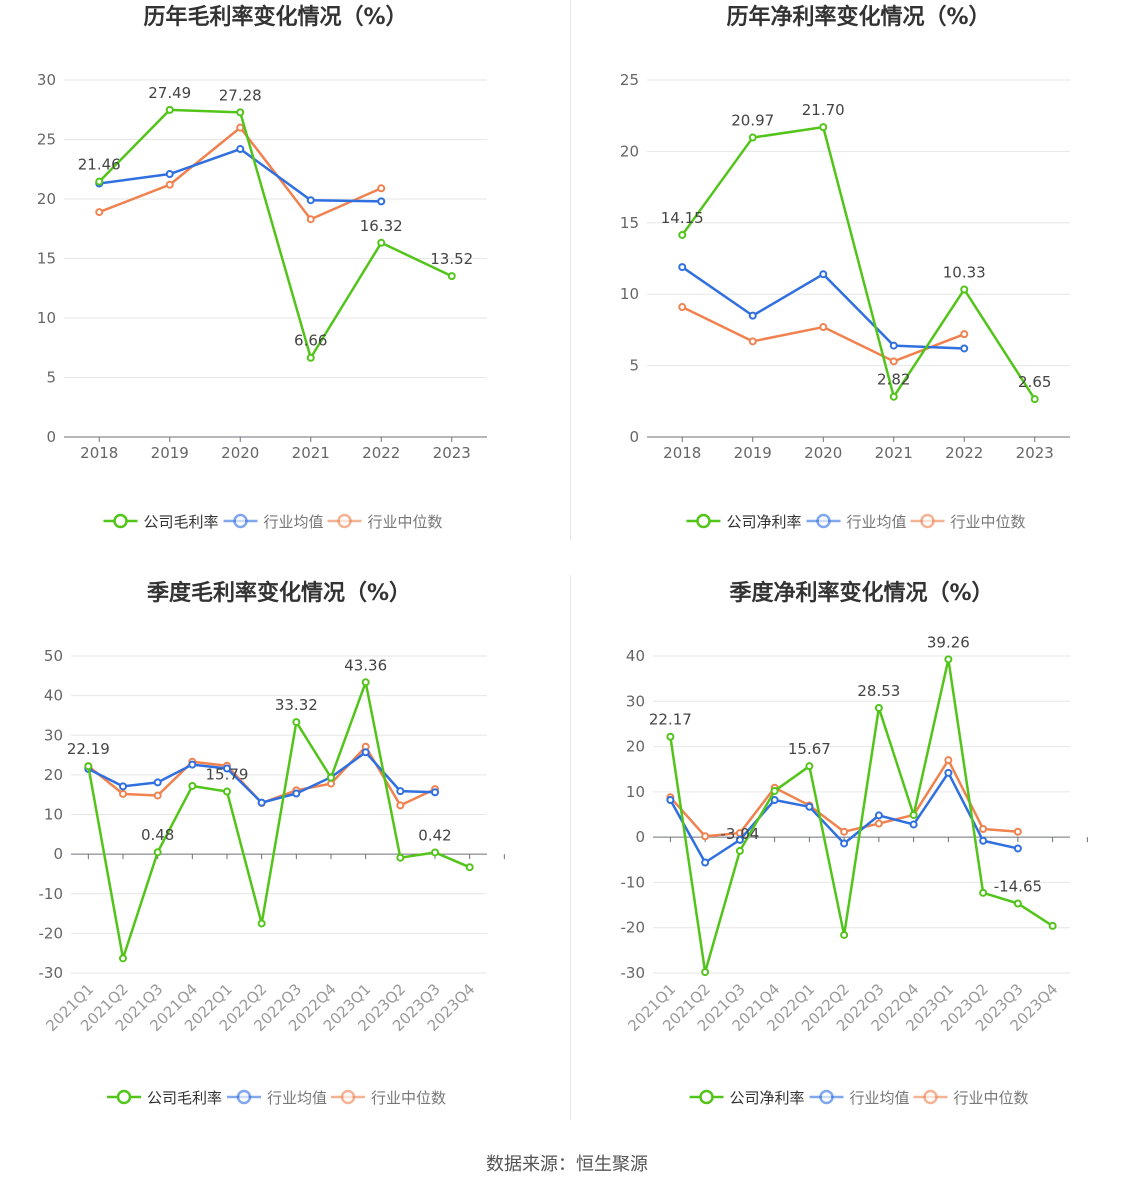 Image resolution: width=1134 pixels, height=1188 pixels. What do you see at coordinates (434, 835) in the screenshot?
I see `data-label: 0.42` at bounding box center [434, 835].